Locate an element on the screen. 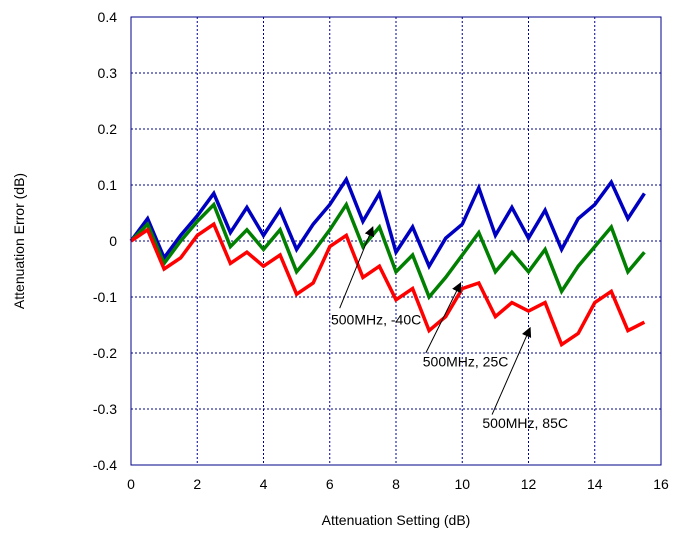  y-axis-label: Attenuation Error (dB) is located at coordinates (19, 241).